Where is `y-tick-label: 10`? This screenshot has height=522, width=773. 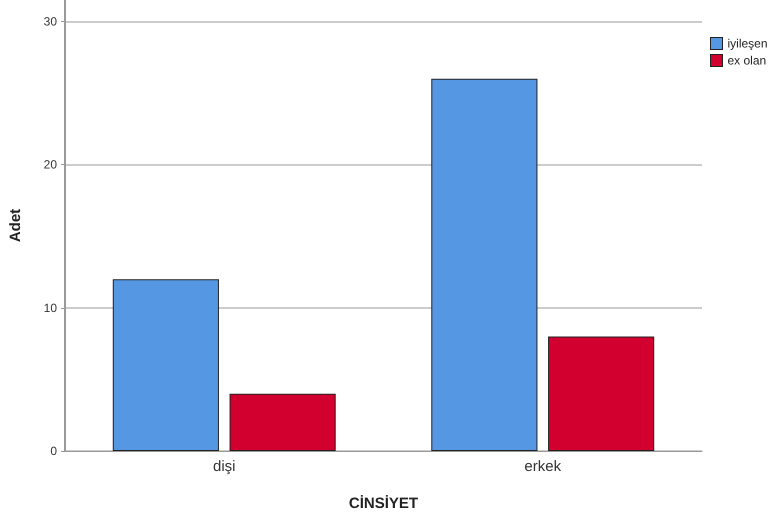 y-tick-label: 10 is located at coordinates (51, 307).